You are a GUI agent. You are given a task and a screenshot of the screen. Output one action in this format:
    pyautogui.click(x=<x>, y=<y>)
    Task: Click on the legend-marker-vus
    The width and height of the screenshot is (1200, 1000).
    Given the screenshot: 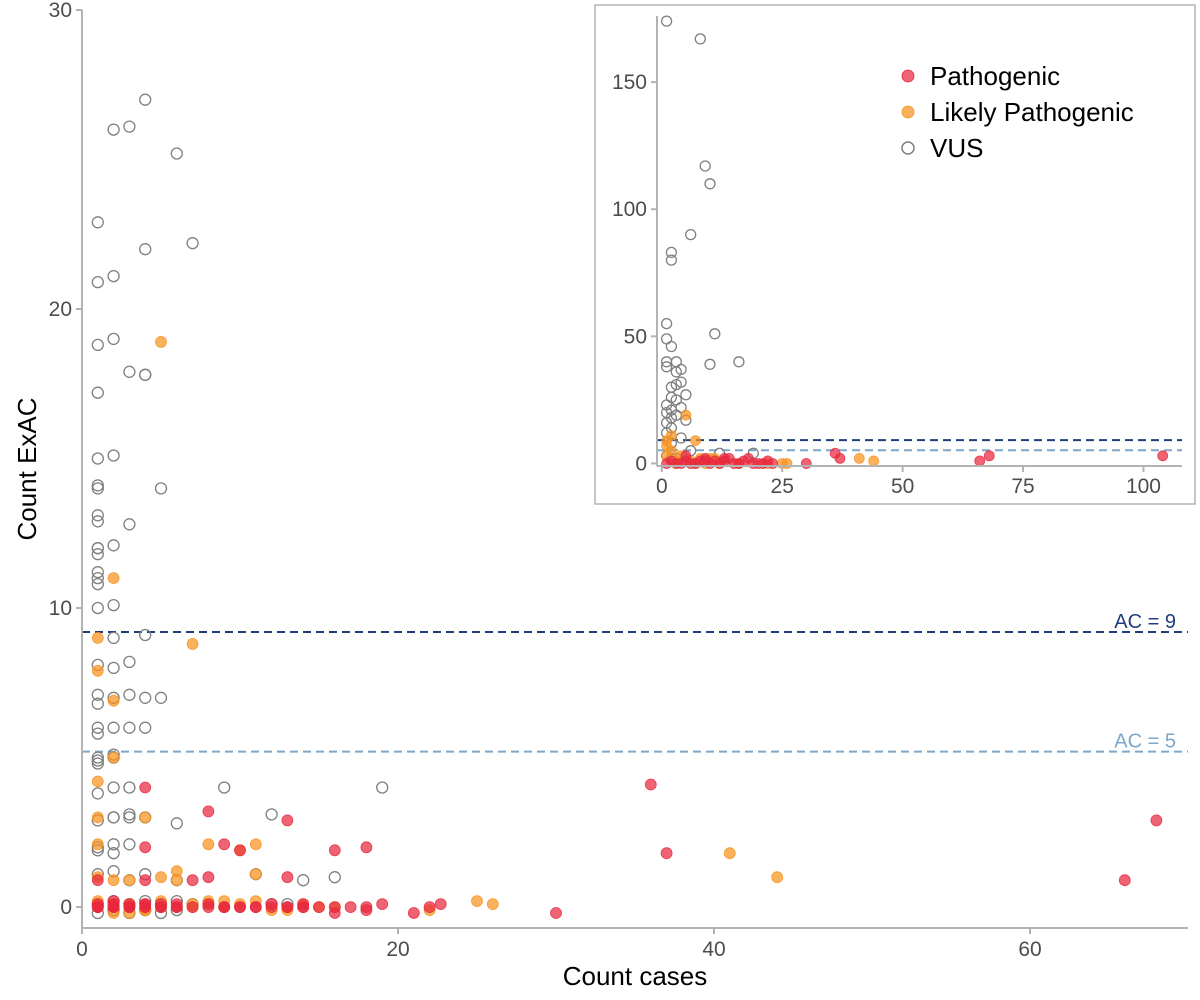 What is the action you would take?
    pyautogui.click(x=908, y=148)
    